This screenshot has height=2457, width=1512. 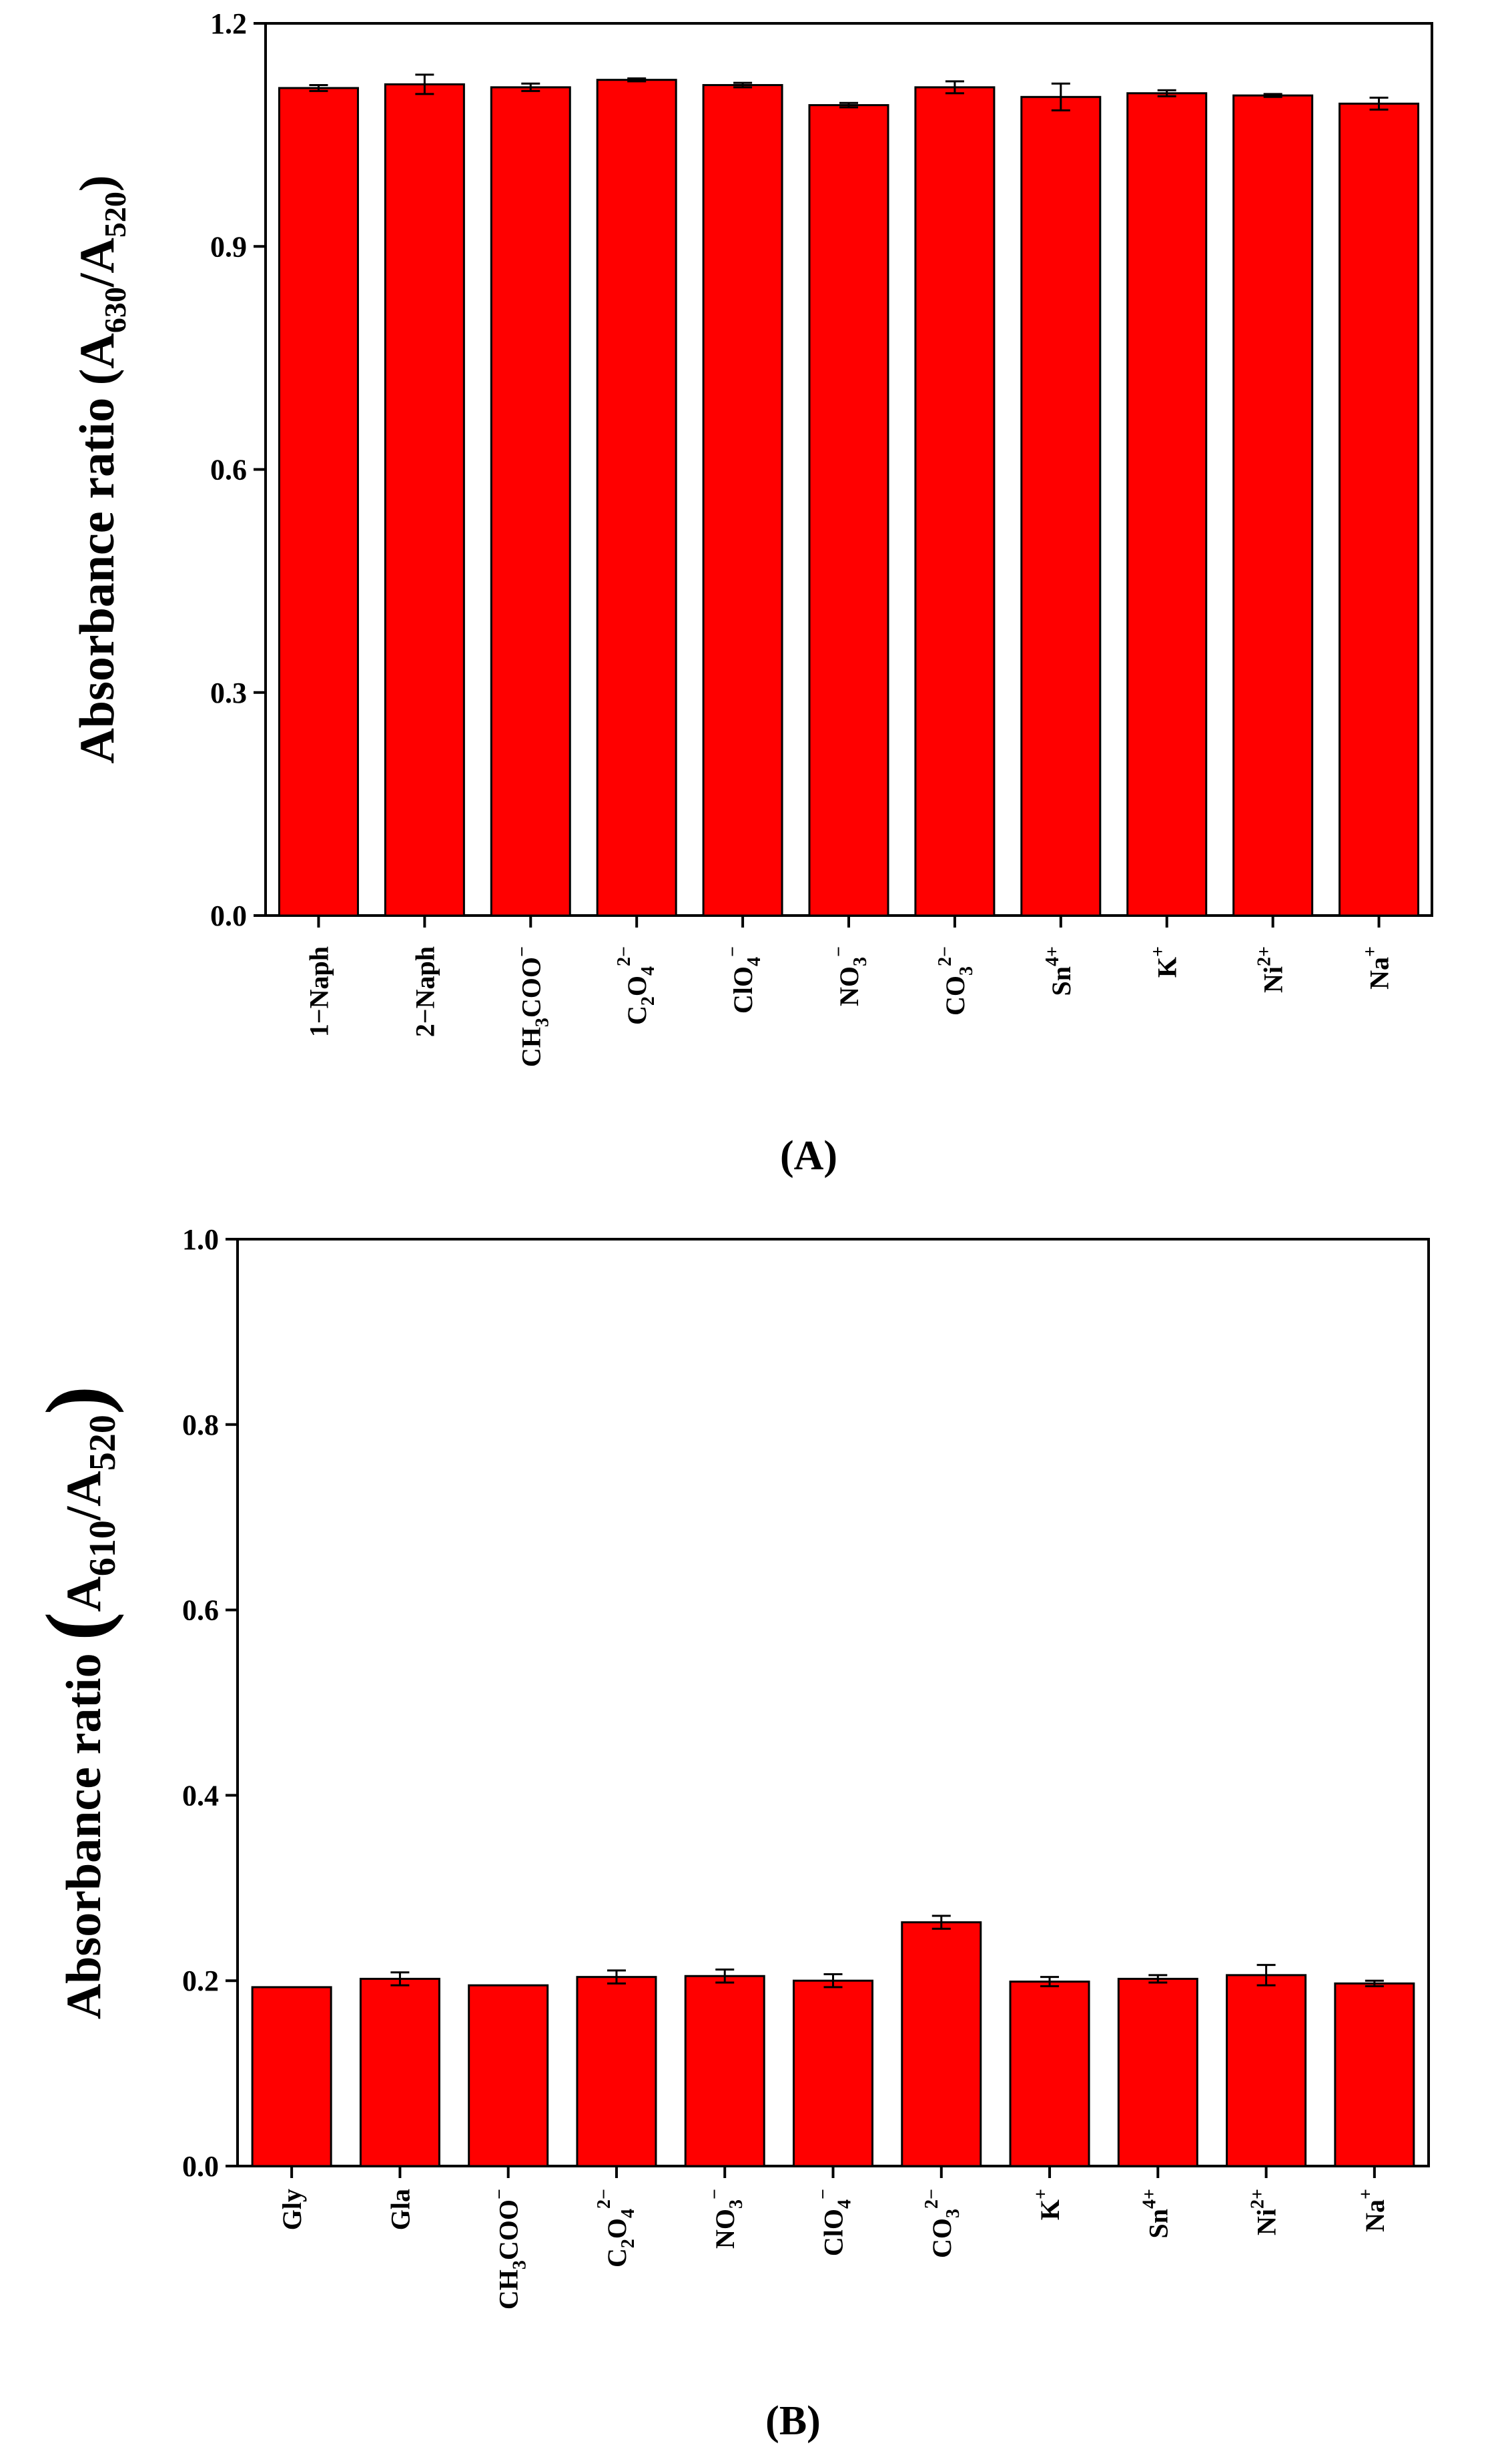 I want to click on panel-label: (A), so click(x=808, y=1155).